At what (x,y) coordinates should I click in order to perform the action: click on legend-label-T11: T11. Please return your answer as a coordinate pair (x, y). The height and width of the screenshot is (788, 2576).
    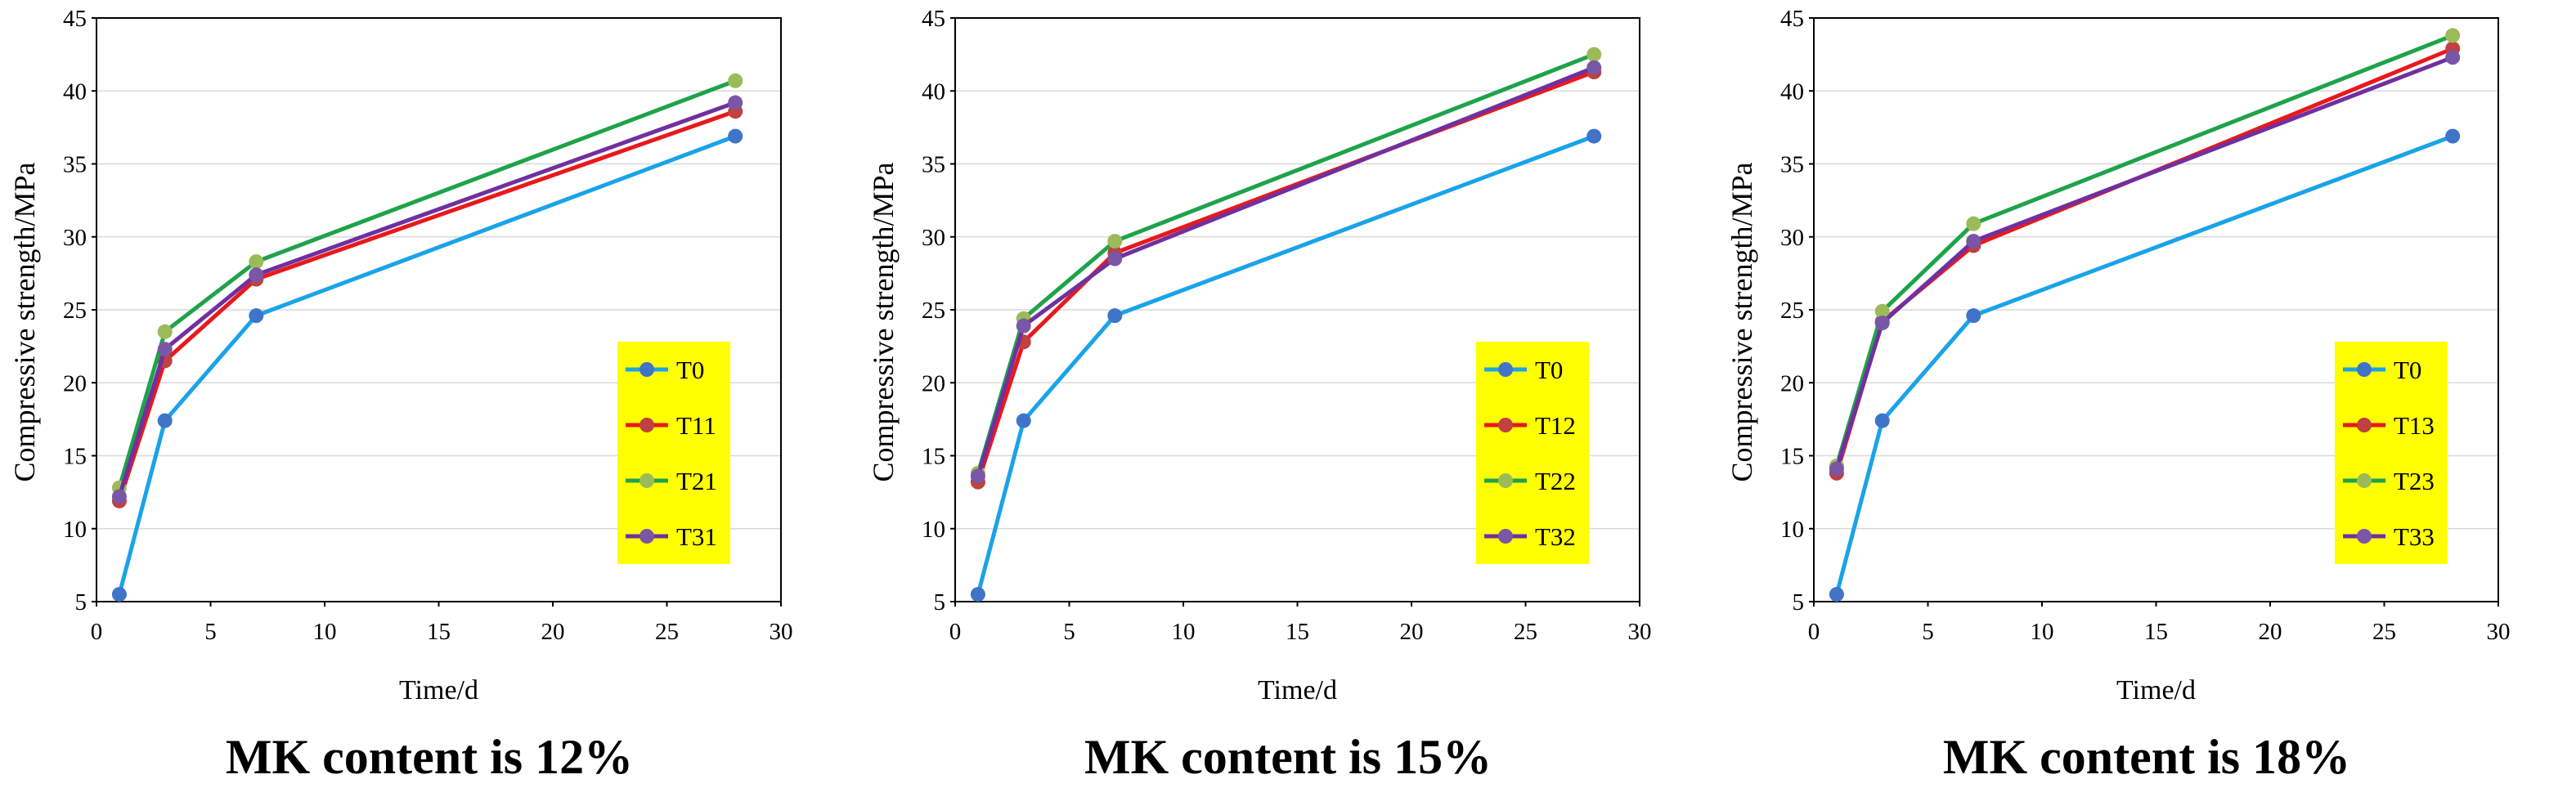
    Looking at the image, I should click on (696, 425).